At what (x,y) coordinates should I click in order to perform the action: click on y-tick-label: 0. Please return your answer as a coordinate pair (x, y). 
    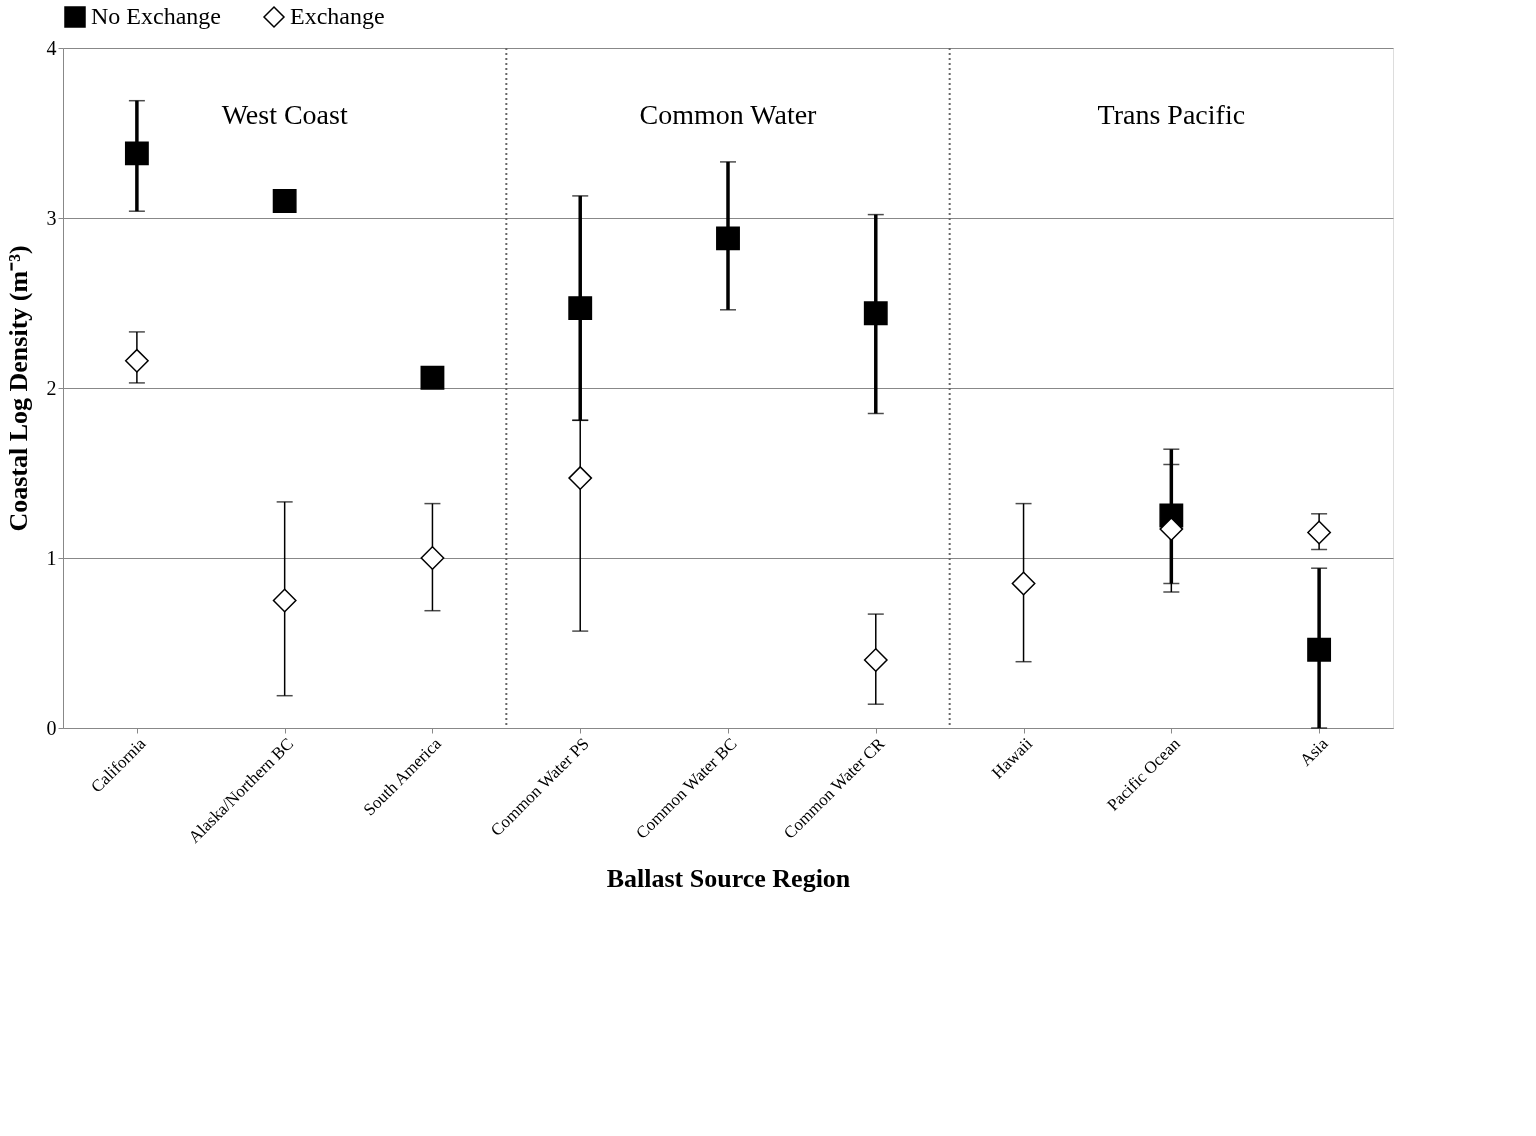
    Looking at the image, I should click on (51, 727).